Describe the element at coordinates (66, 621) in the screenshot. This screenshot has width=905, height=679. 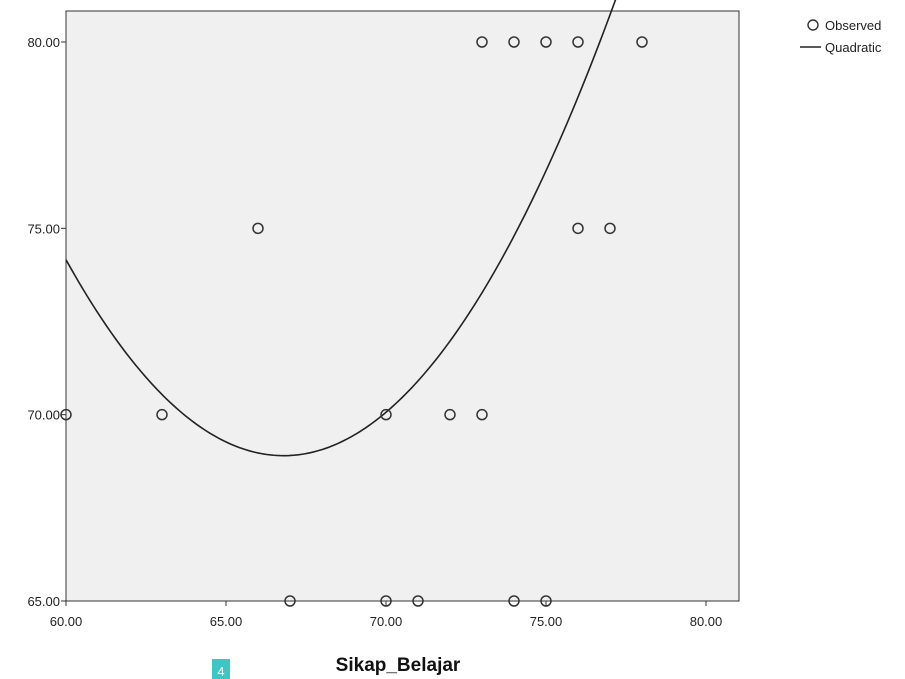
I see `x-tick-label: 60.00` at that location.